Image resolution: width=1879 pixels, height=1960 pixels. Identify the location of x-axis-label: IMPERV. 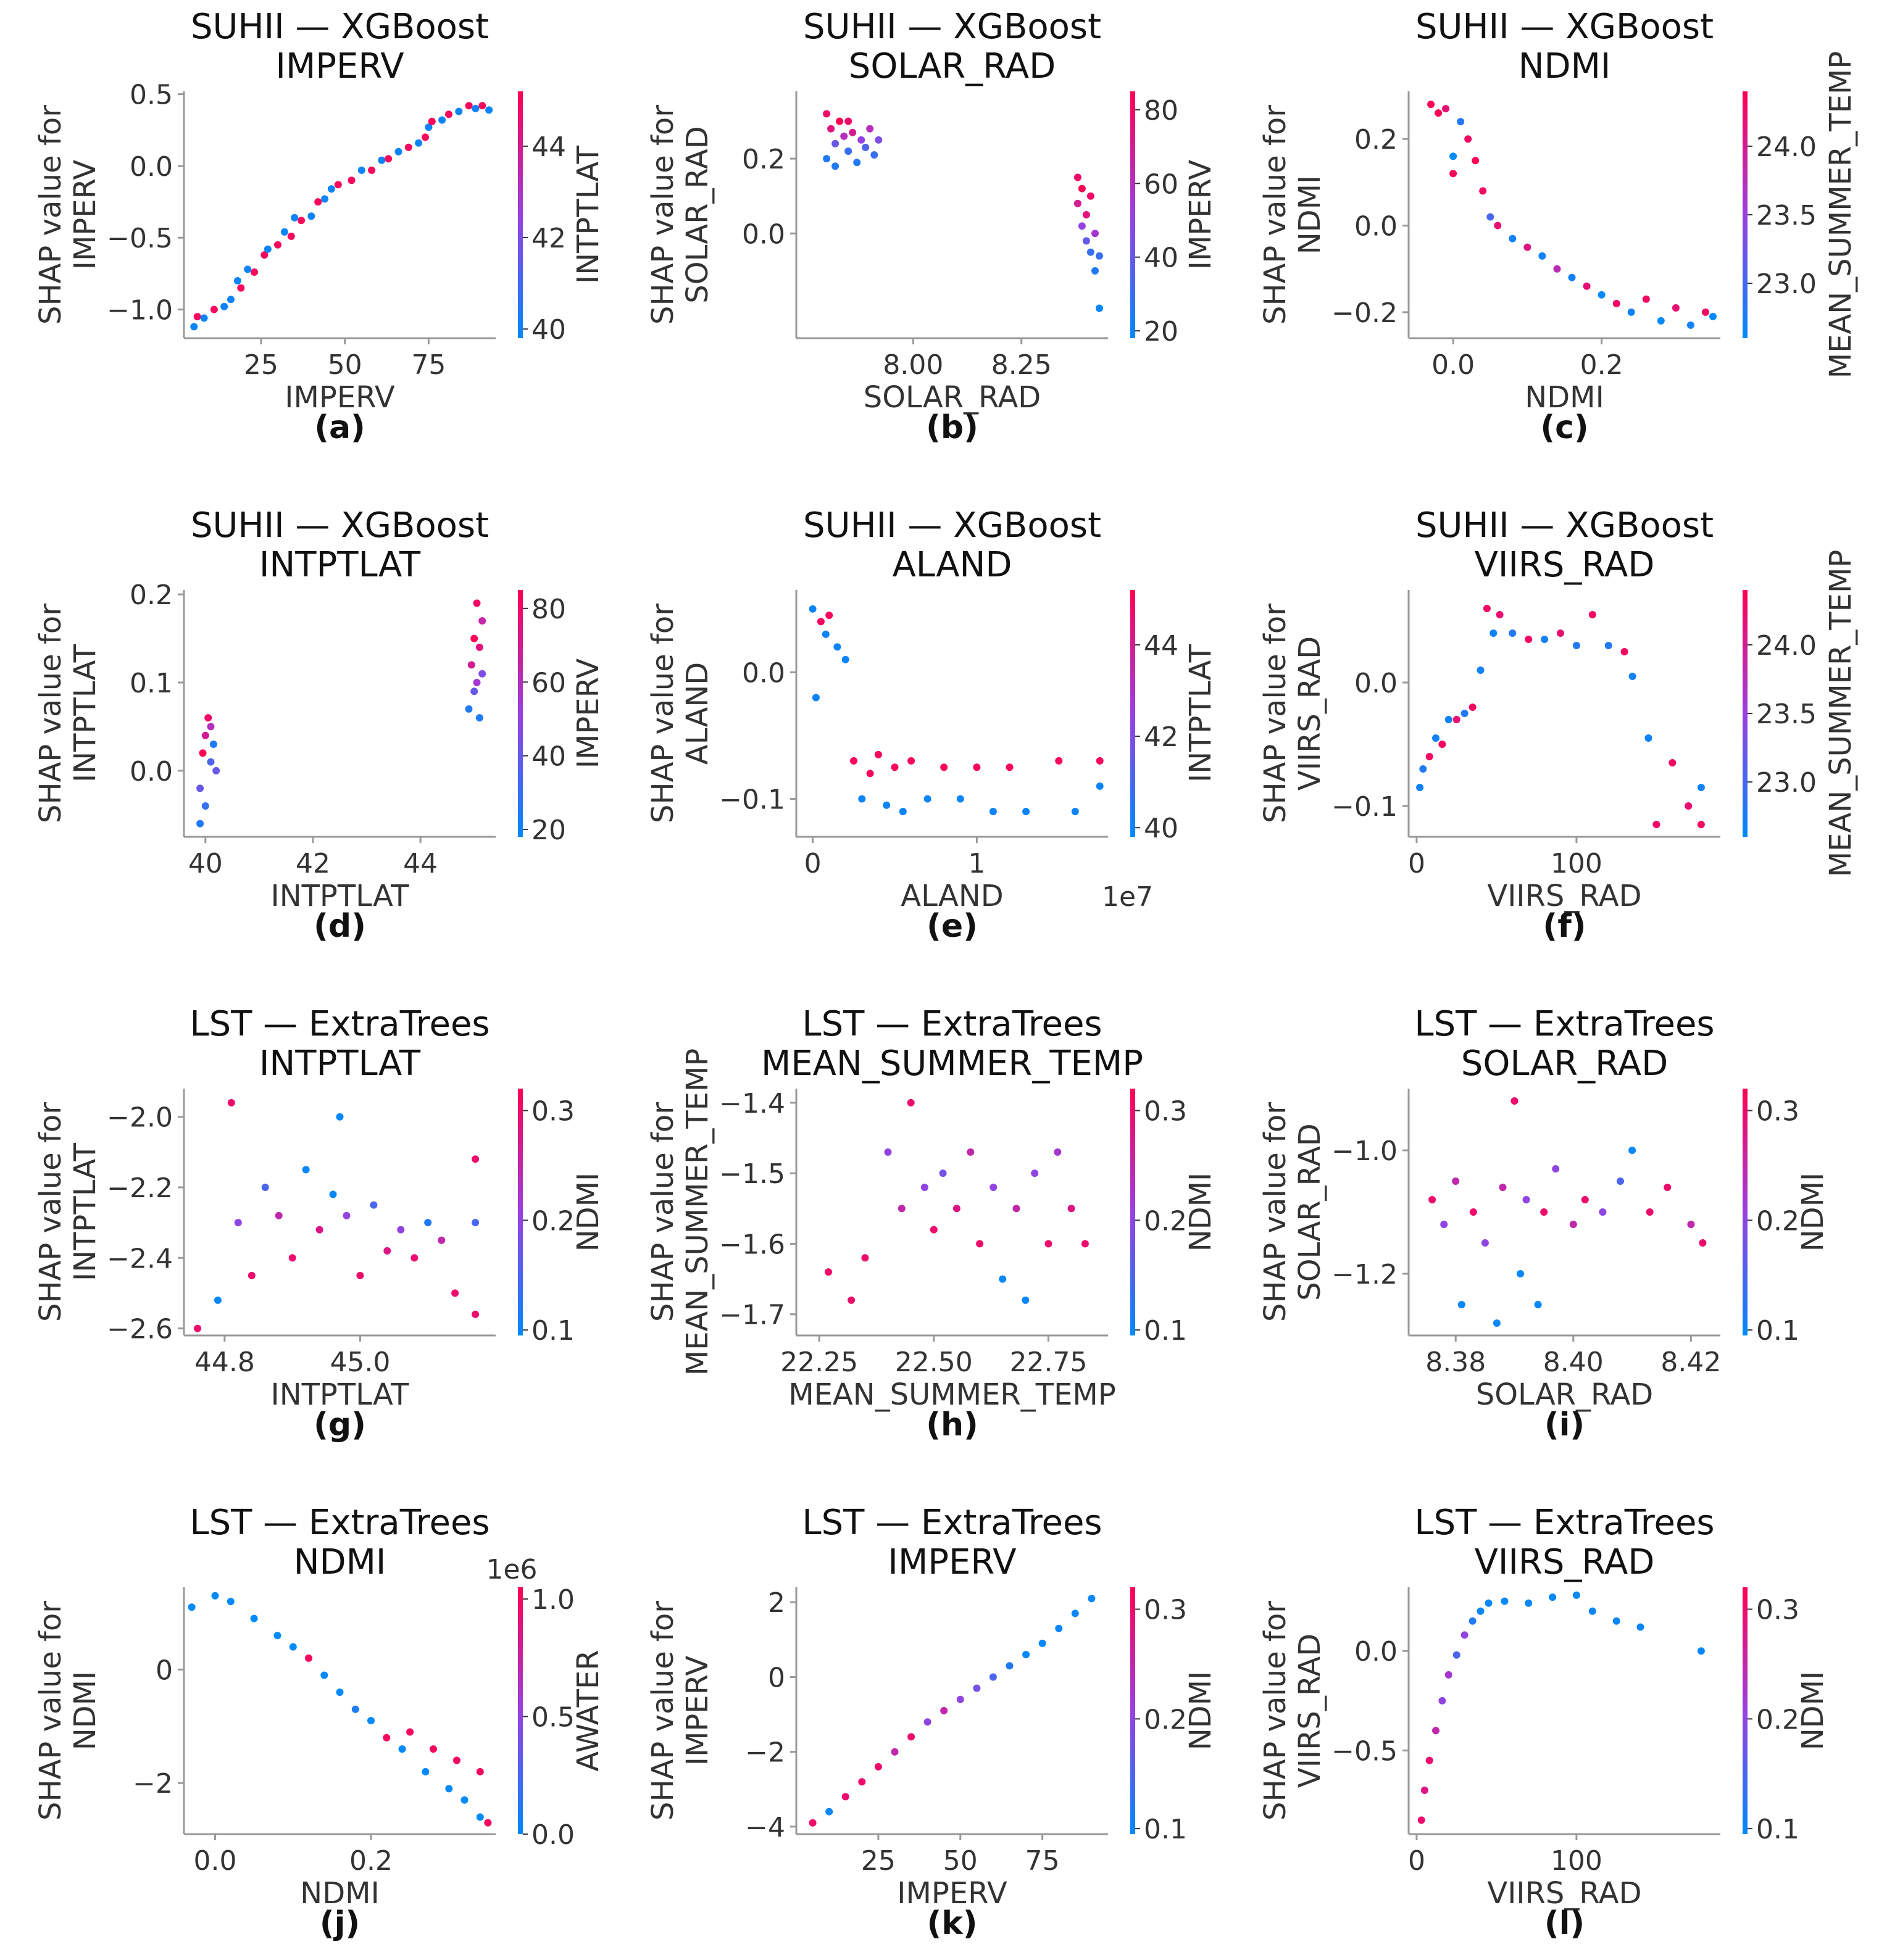
(340, 397).